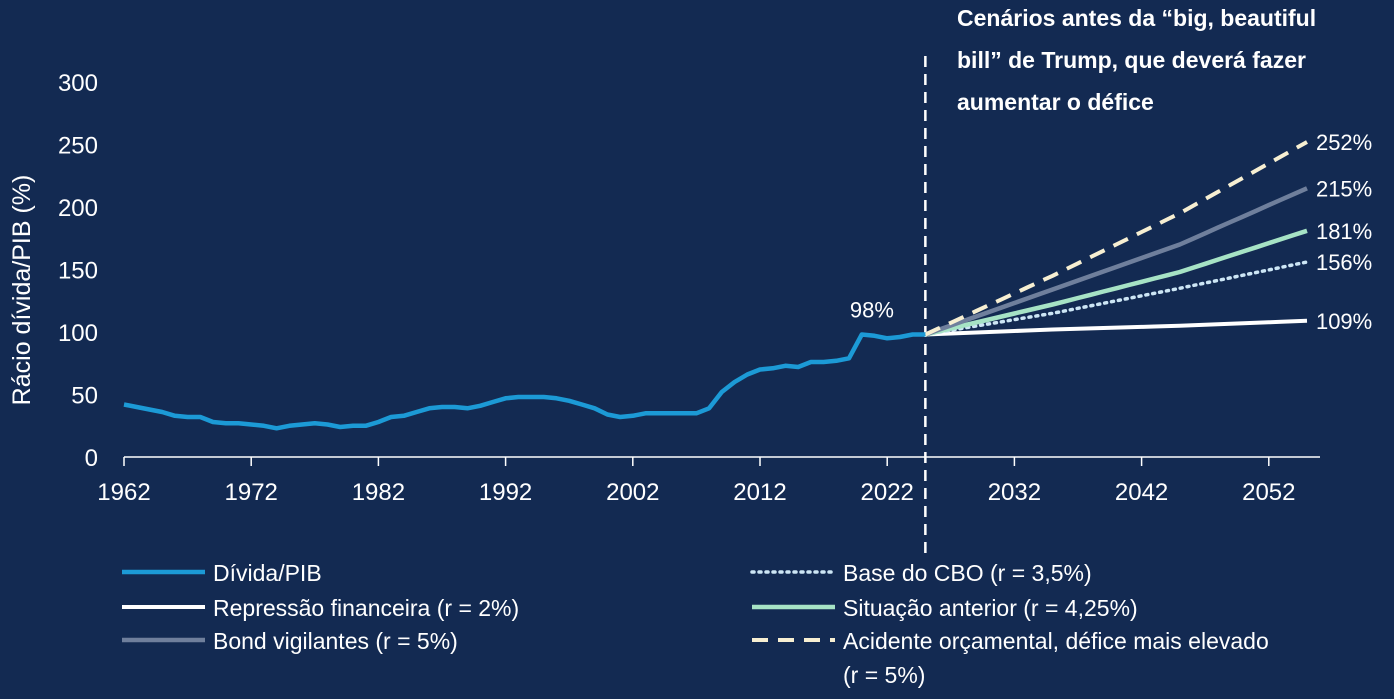 The width and height of the screenshot is (1394, 699). Describe the element at coordinates (78, 83) in the screenshot. I see `y-tick-label-300: 300` at that location.